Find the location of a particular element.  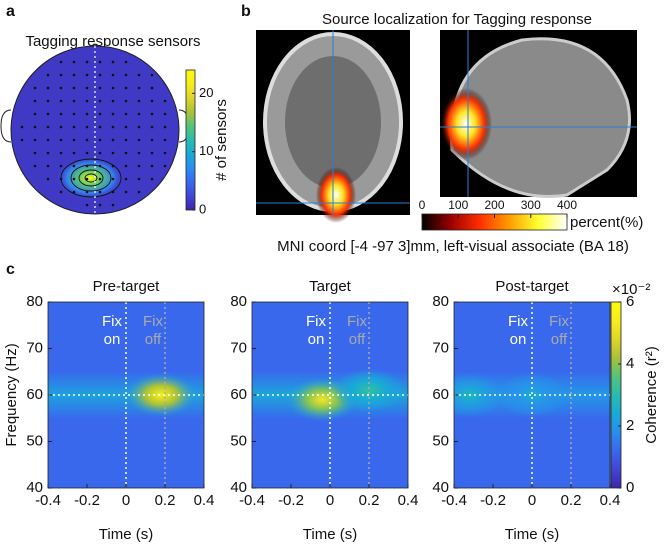

sensor-cluster is located at coordinates (90, 178).